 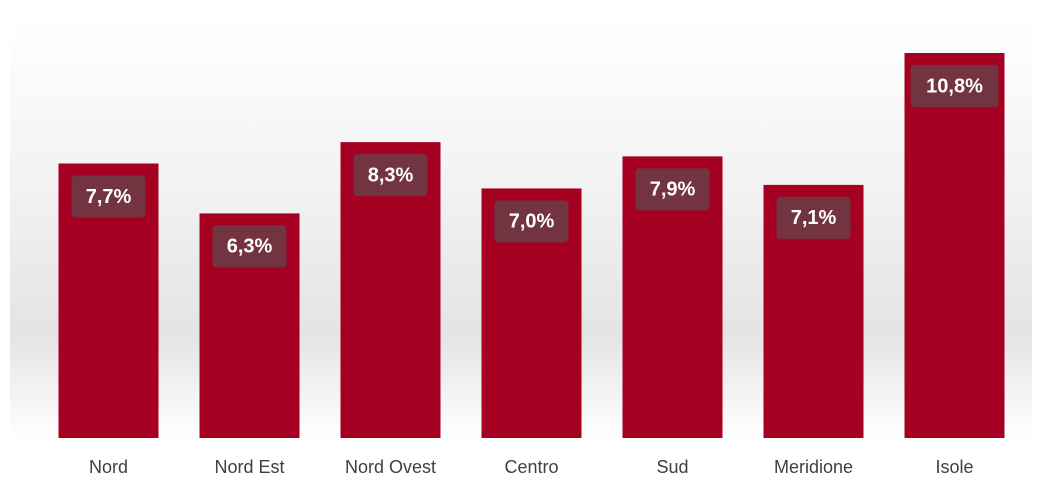 I want to click on value-label: 7,7%, so click(x=109, y=197).